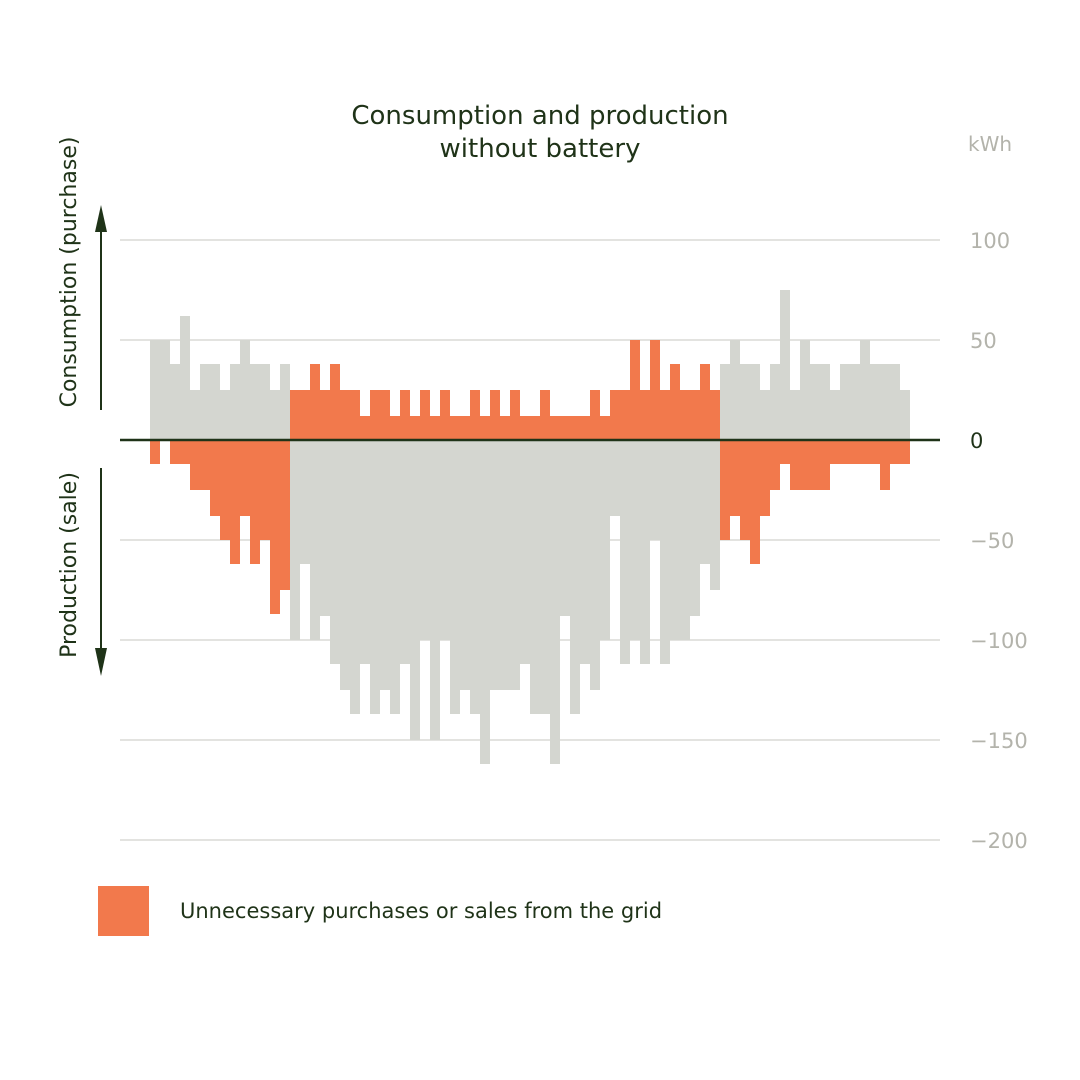 This screenshot has height=1080, width=1080. I want to click on y-axis-label-consumption: Consumption (purchase), so click(69, 272).